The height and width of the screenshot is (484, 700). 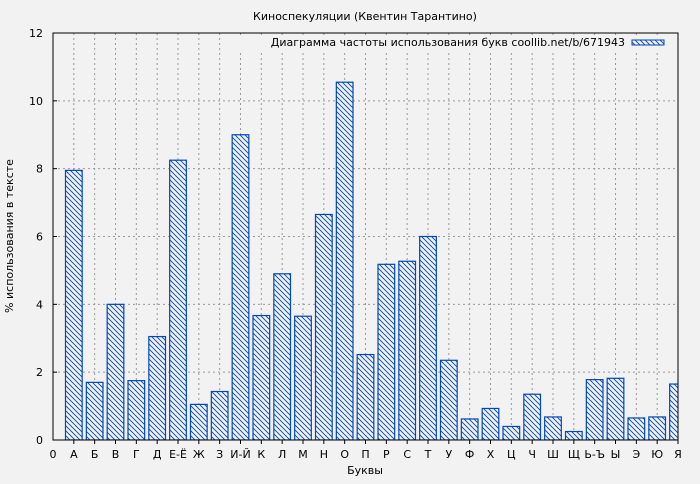 What do you see at coordinates (386, 351) in the screenshot?
I see `bar-Р` at bounding box center [386, 351].